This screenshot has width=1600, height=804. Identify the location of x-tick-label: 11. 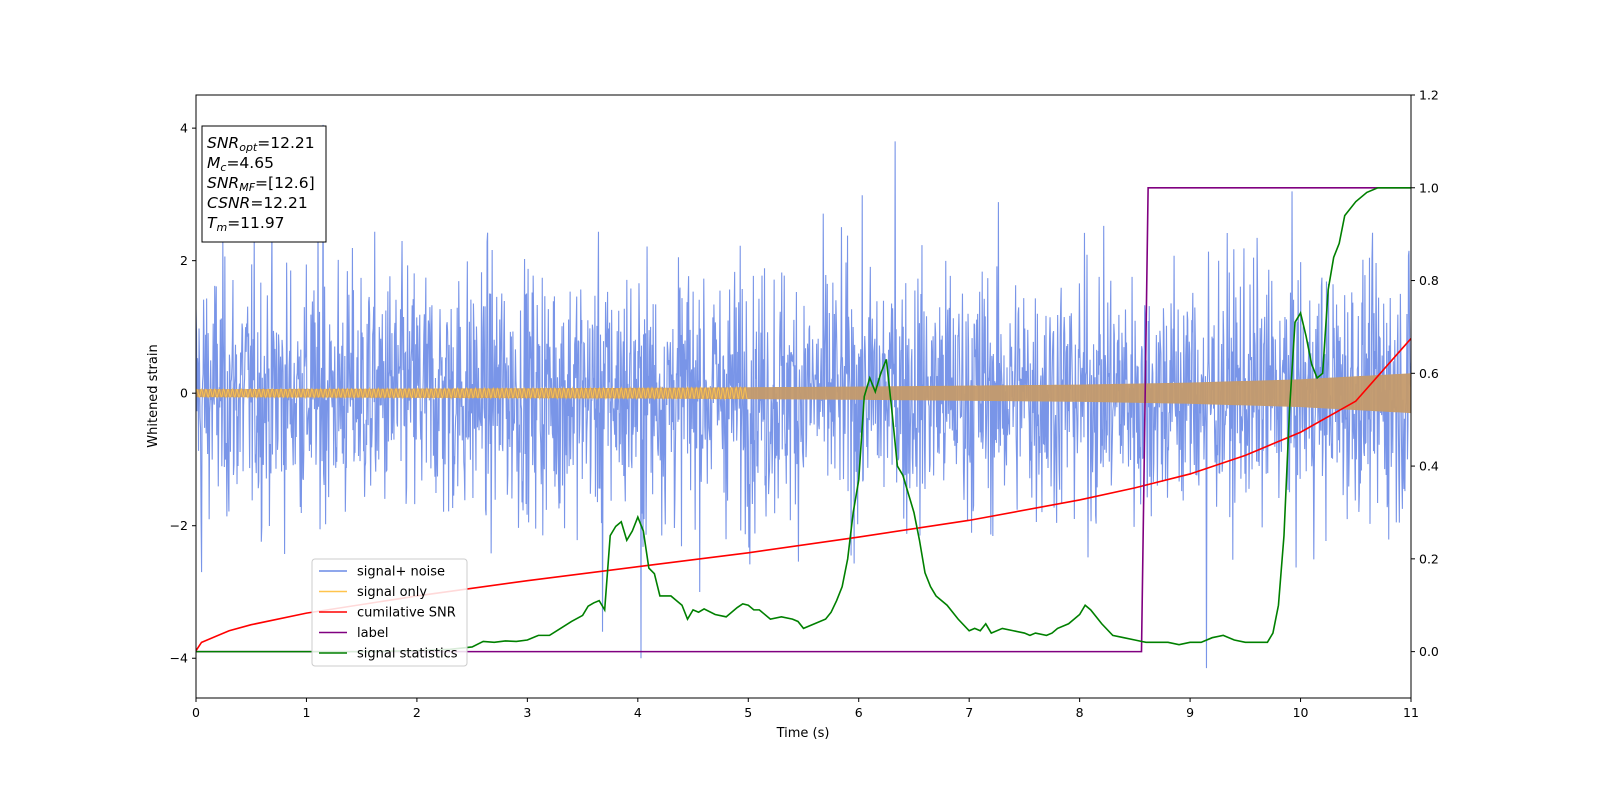
(1411, 712).